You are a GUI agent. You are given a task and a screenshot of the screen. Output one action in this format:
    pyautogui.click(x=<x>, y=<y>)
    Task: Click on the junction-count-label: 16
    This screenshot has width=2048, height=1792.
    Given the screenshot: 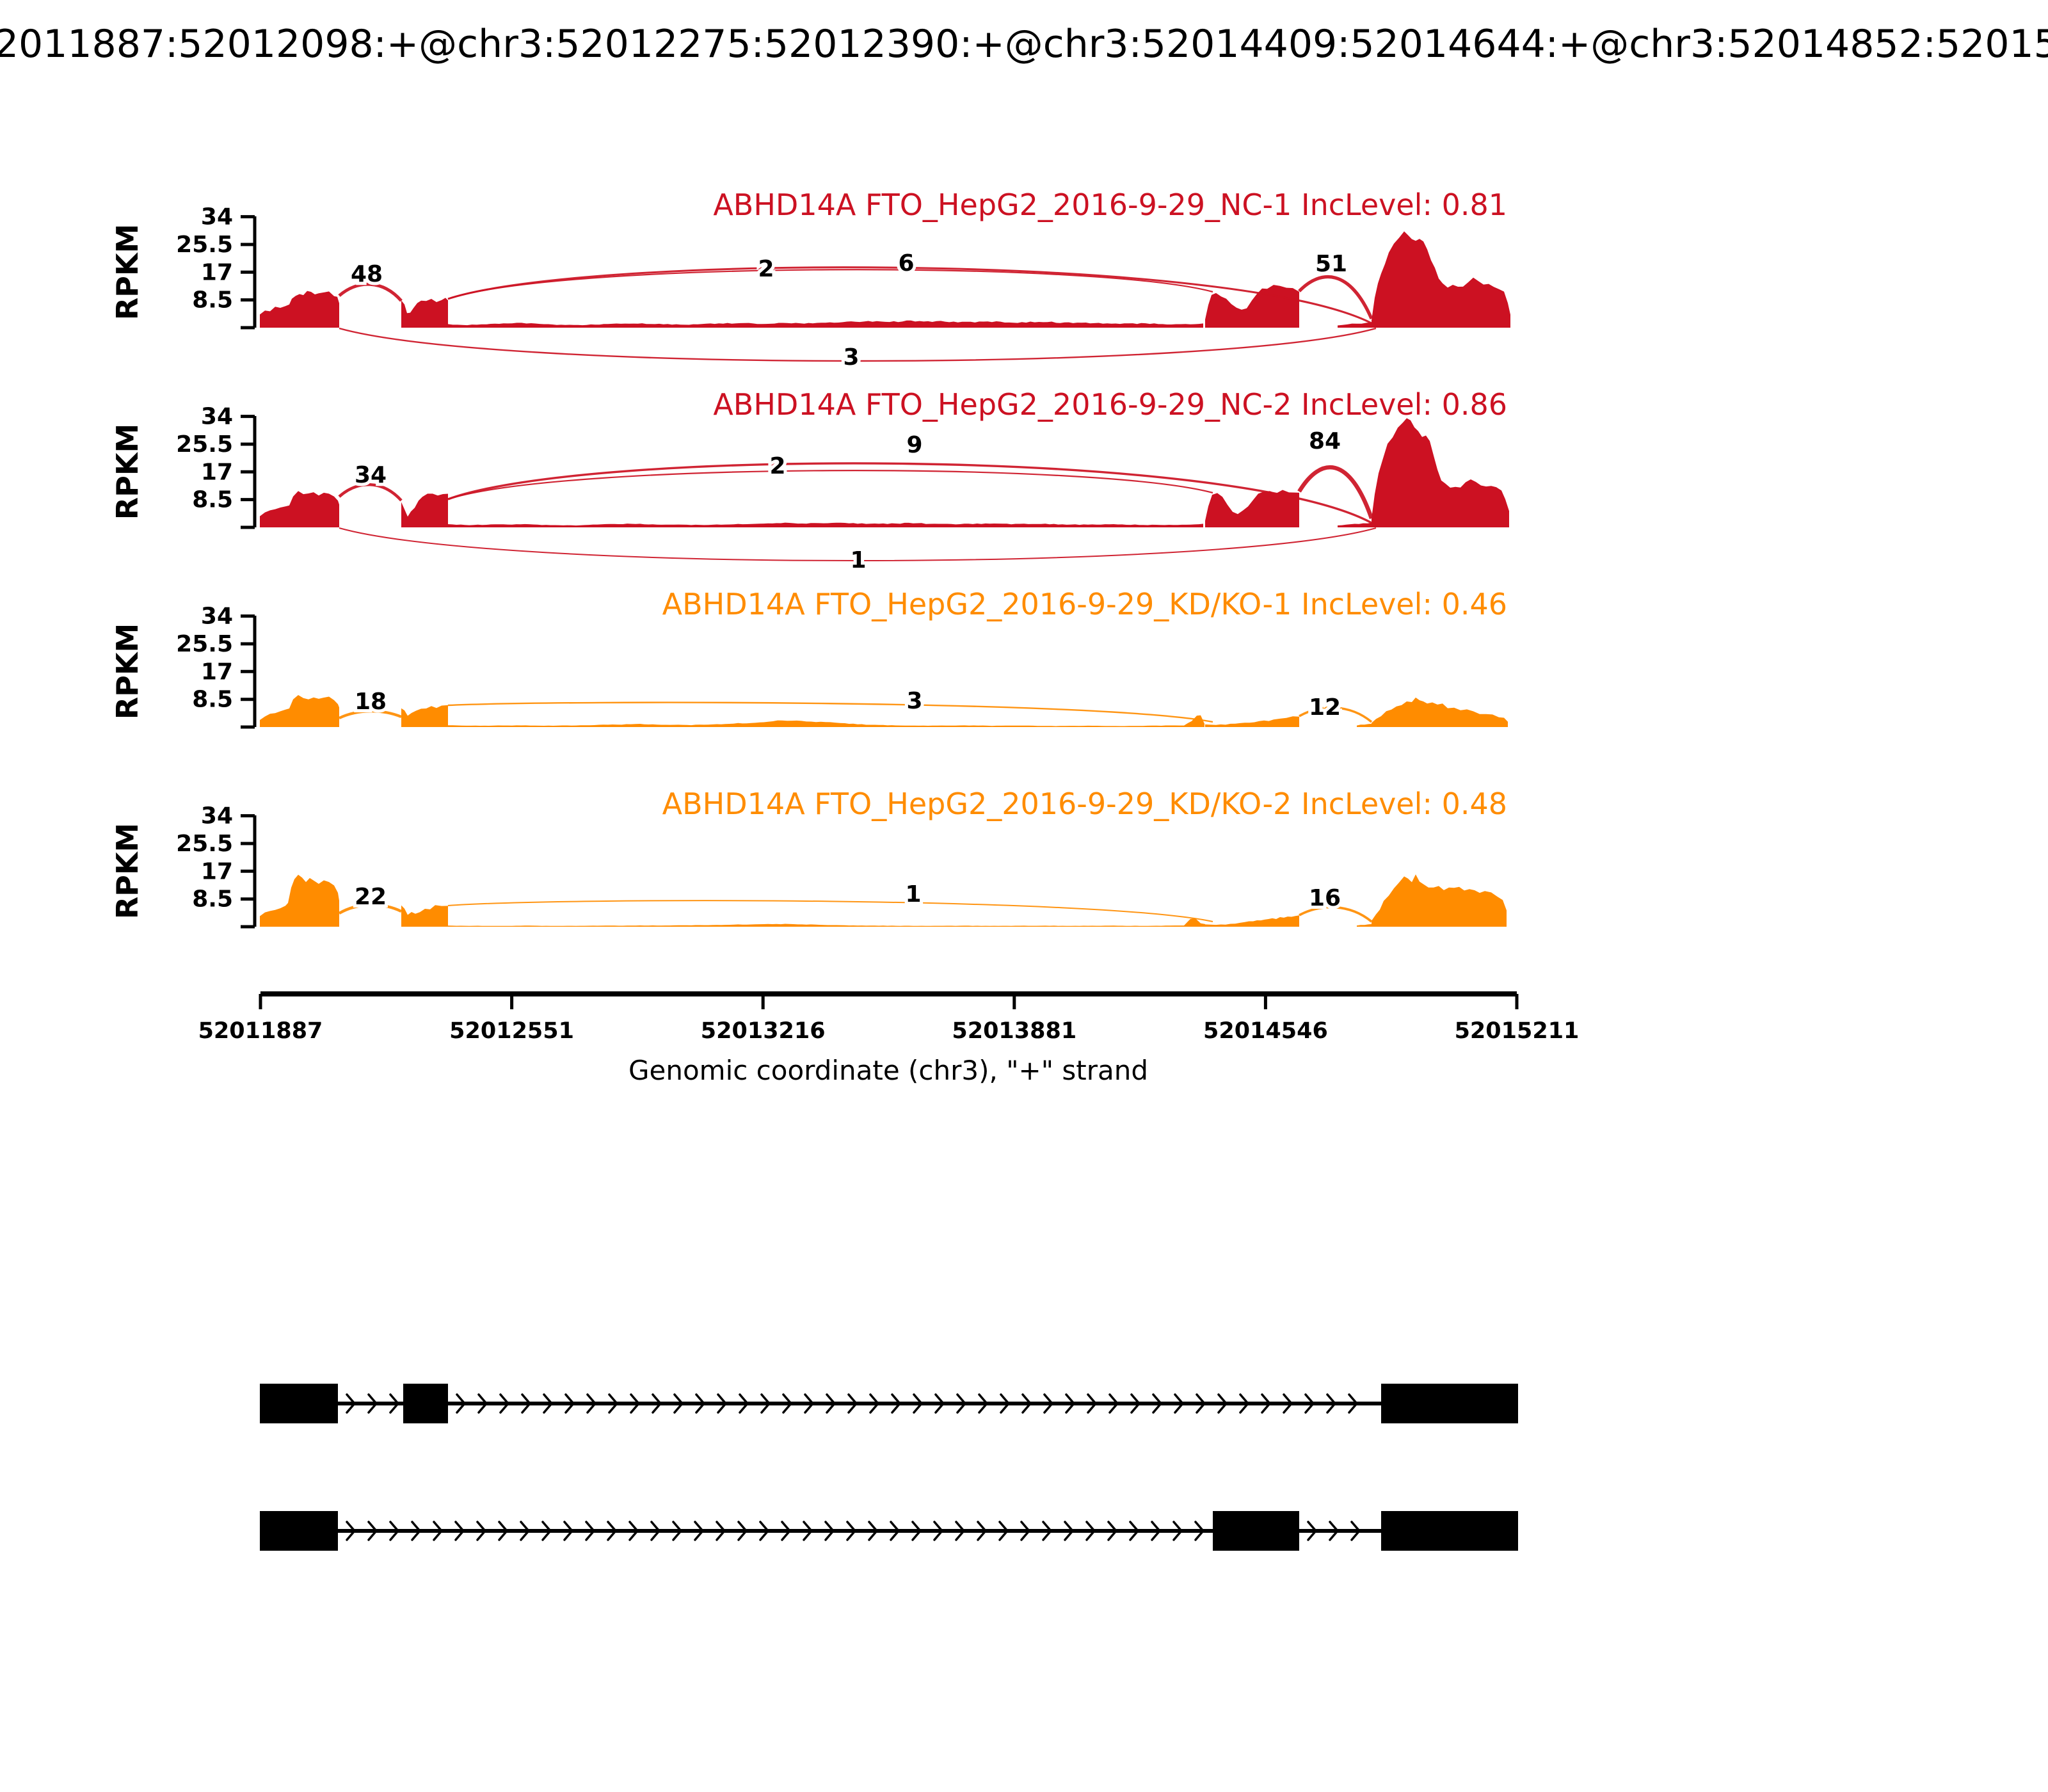 What is the action you would take?
    pyautogui.click(x=1325, y=898)
    